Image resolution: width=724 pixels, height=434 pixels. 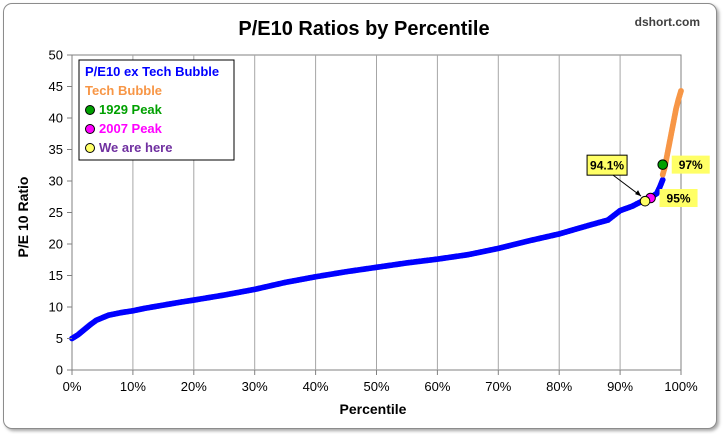 What do you see at coordinates (152, 71) in the screenshot?
I see `legend-item-ex-tech: P/E10 ex Tech Bubble` at bounding box center [152, 71].